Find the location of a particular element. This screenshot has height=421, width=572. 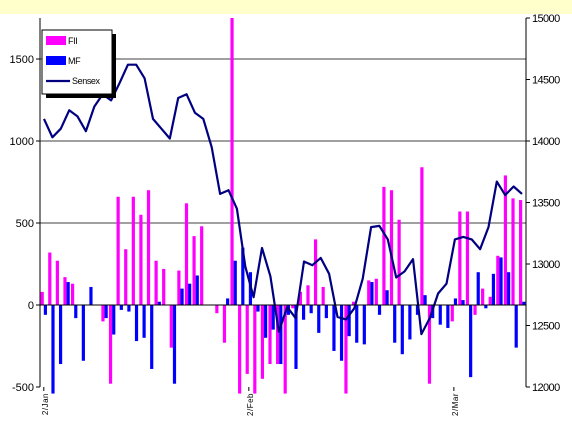

left-axis-tick-label: 1500 is located at coordinates (22, 60).